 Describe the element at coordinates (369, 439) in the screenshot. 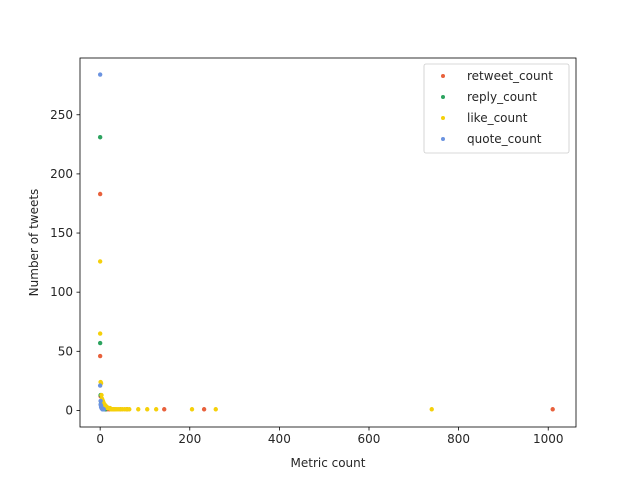

I see `x-tick-label: 600` at that location.